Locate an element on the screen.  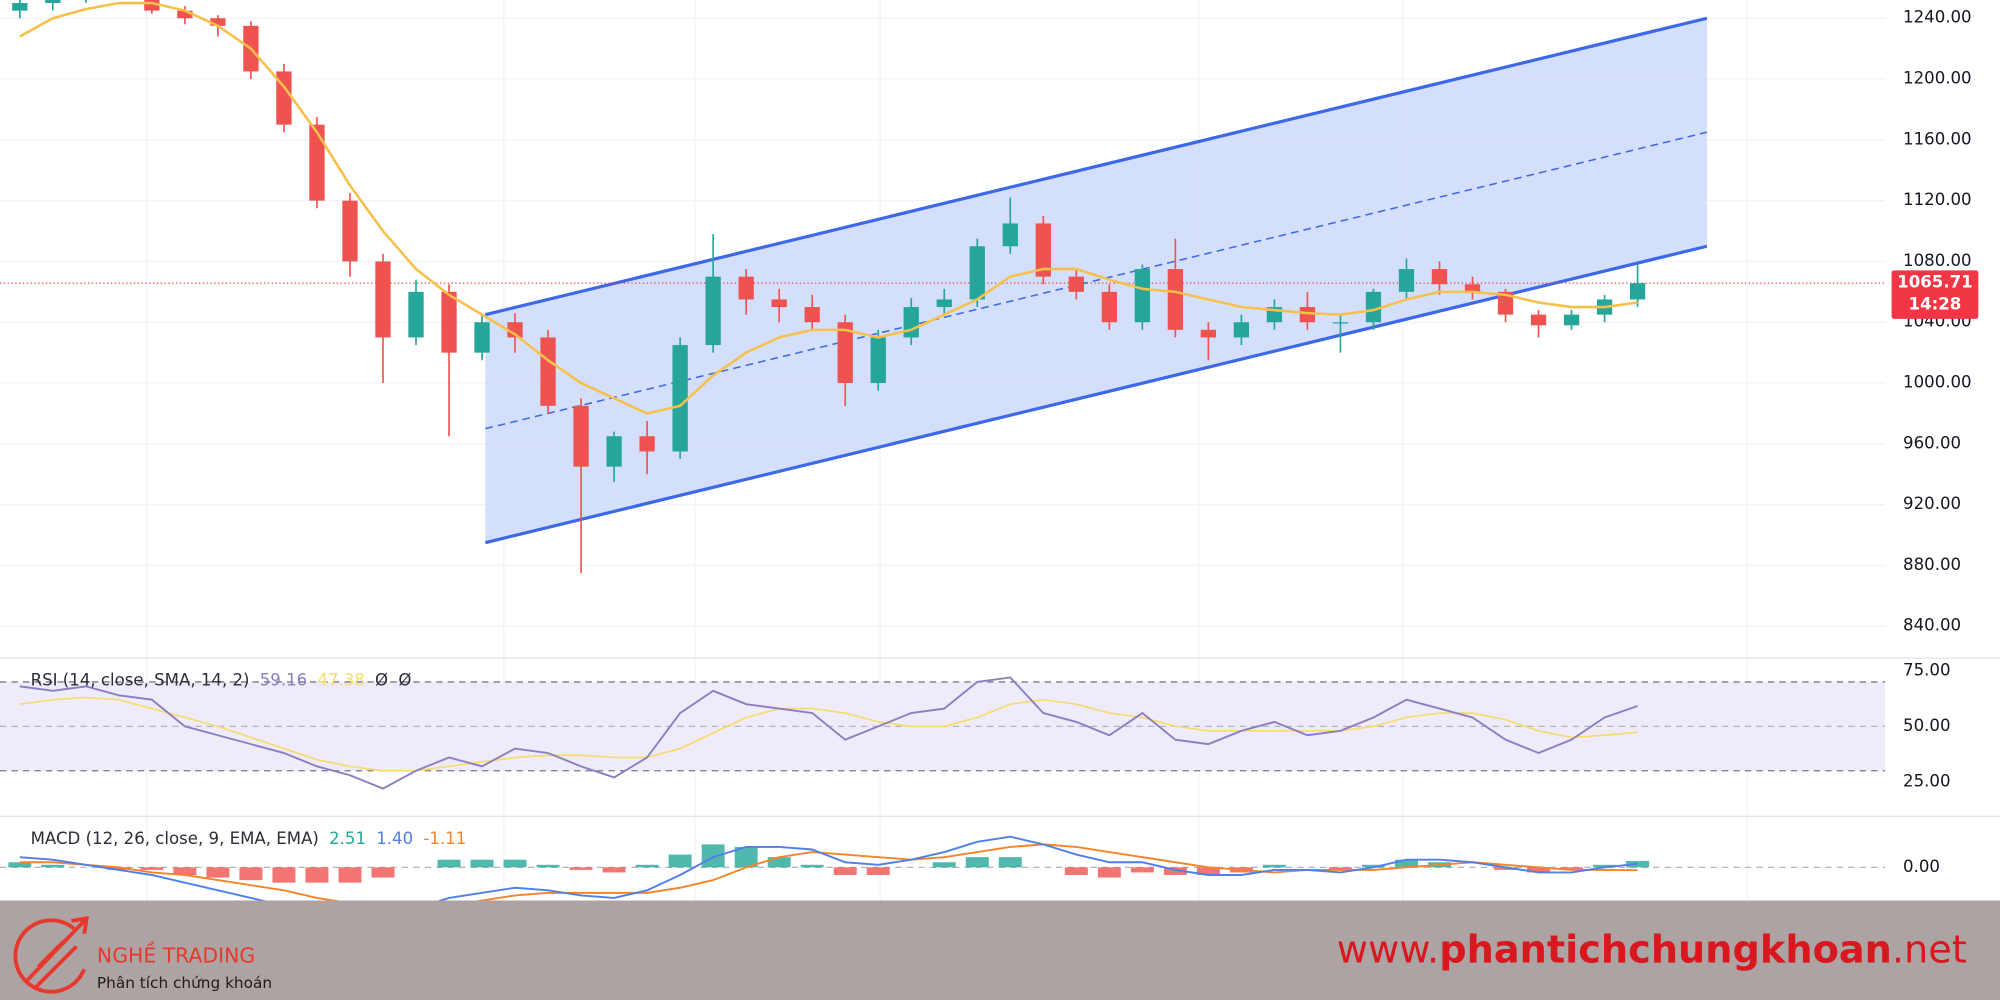
legend-text: 2.51 is located at coordinates (347, 838).